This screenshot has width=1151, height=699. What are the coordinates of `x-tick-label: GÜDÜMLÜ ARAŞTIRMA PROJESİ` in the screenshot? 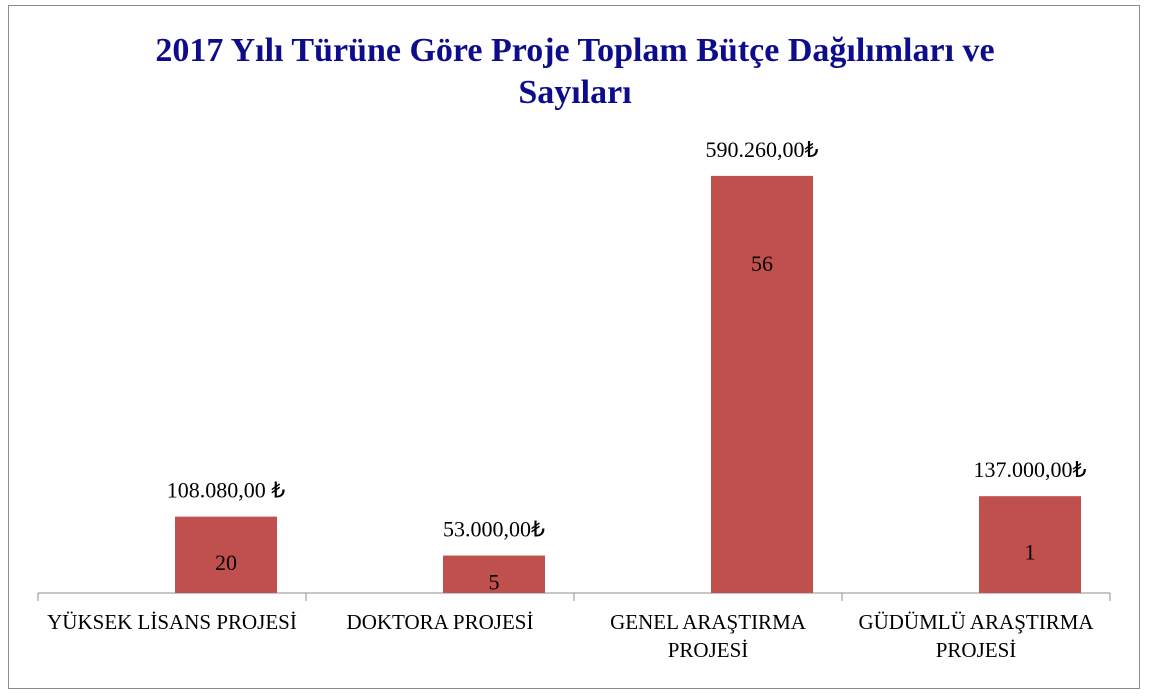 It's located at (976, 636).